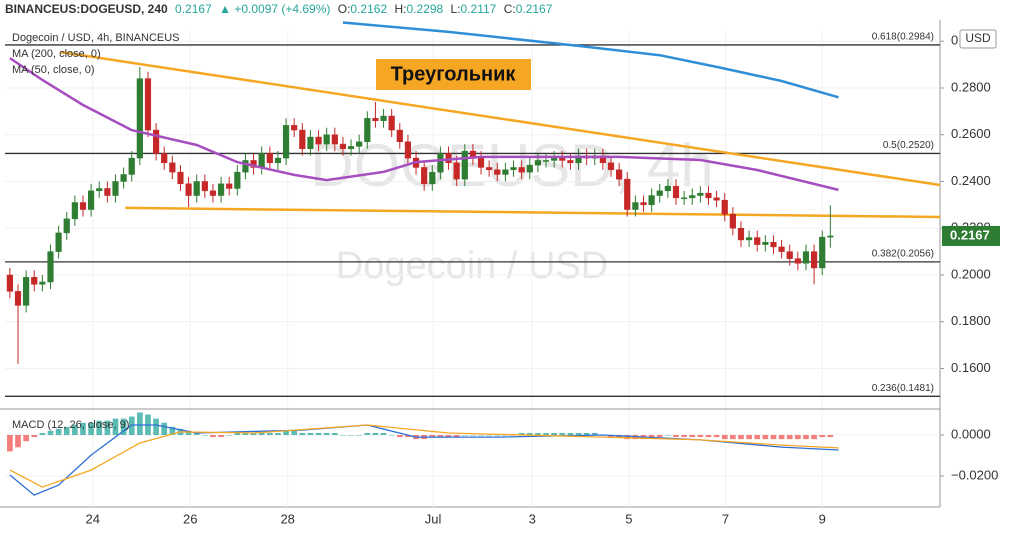  Describe the element at coordinates (56, 54) in the screenshot. I see `legend-entry: MA (200, close, 0)` at that location.